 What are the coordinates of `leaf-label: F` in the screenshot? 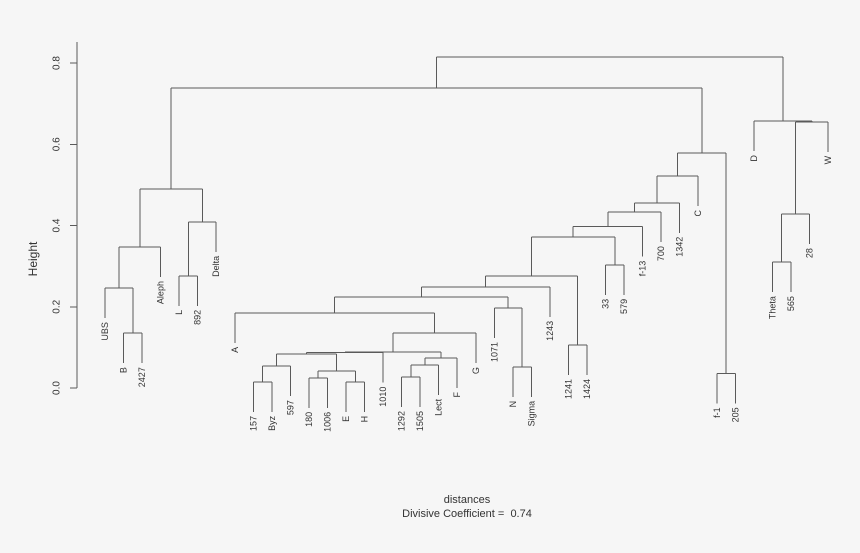 It's located at (457, 394).